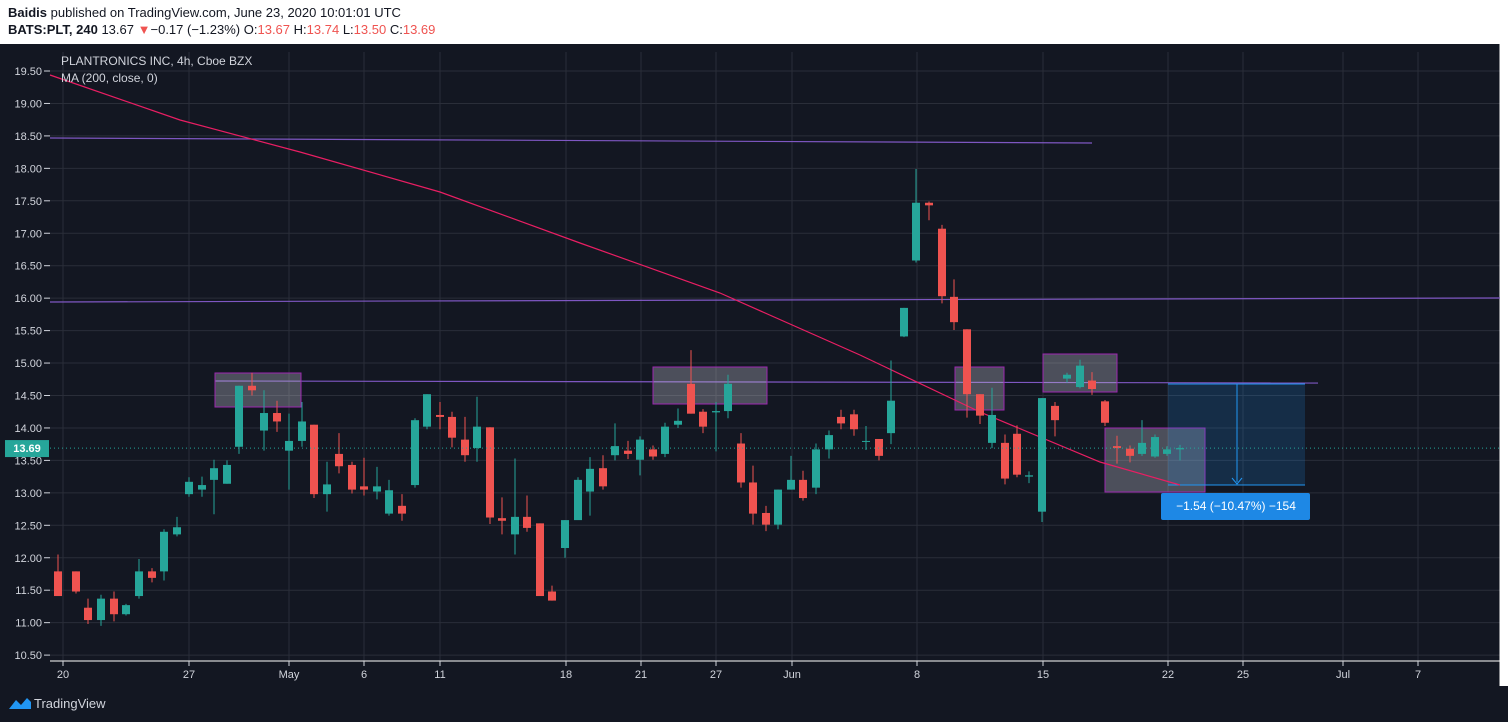  I want to click on author-name: Baidis, so click(28, 12).